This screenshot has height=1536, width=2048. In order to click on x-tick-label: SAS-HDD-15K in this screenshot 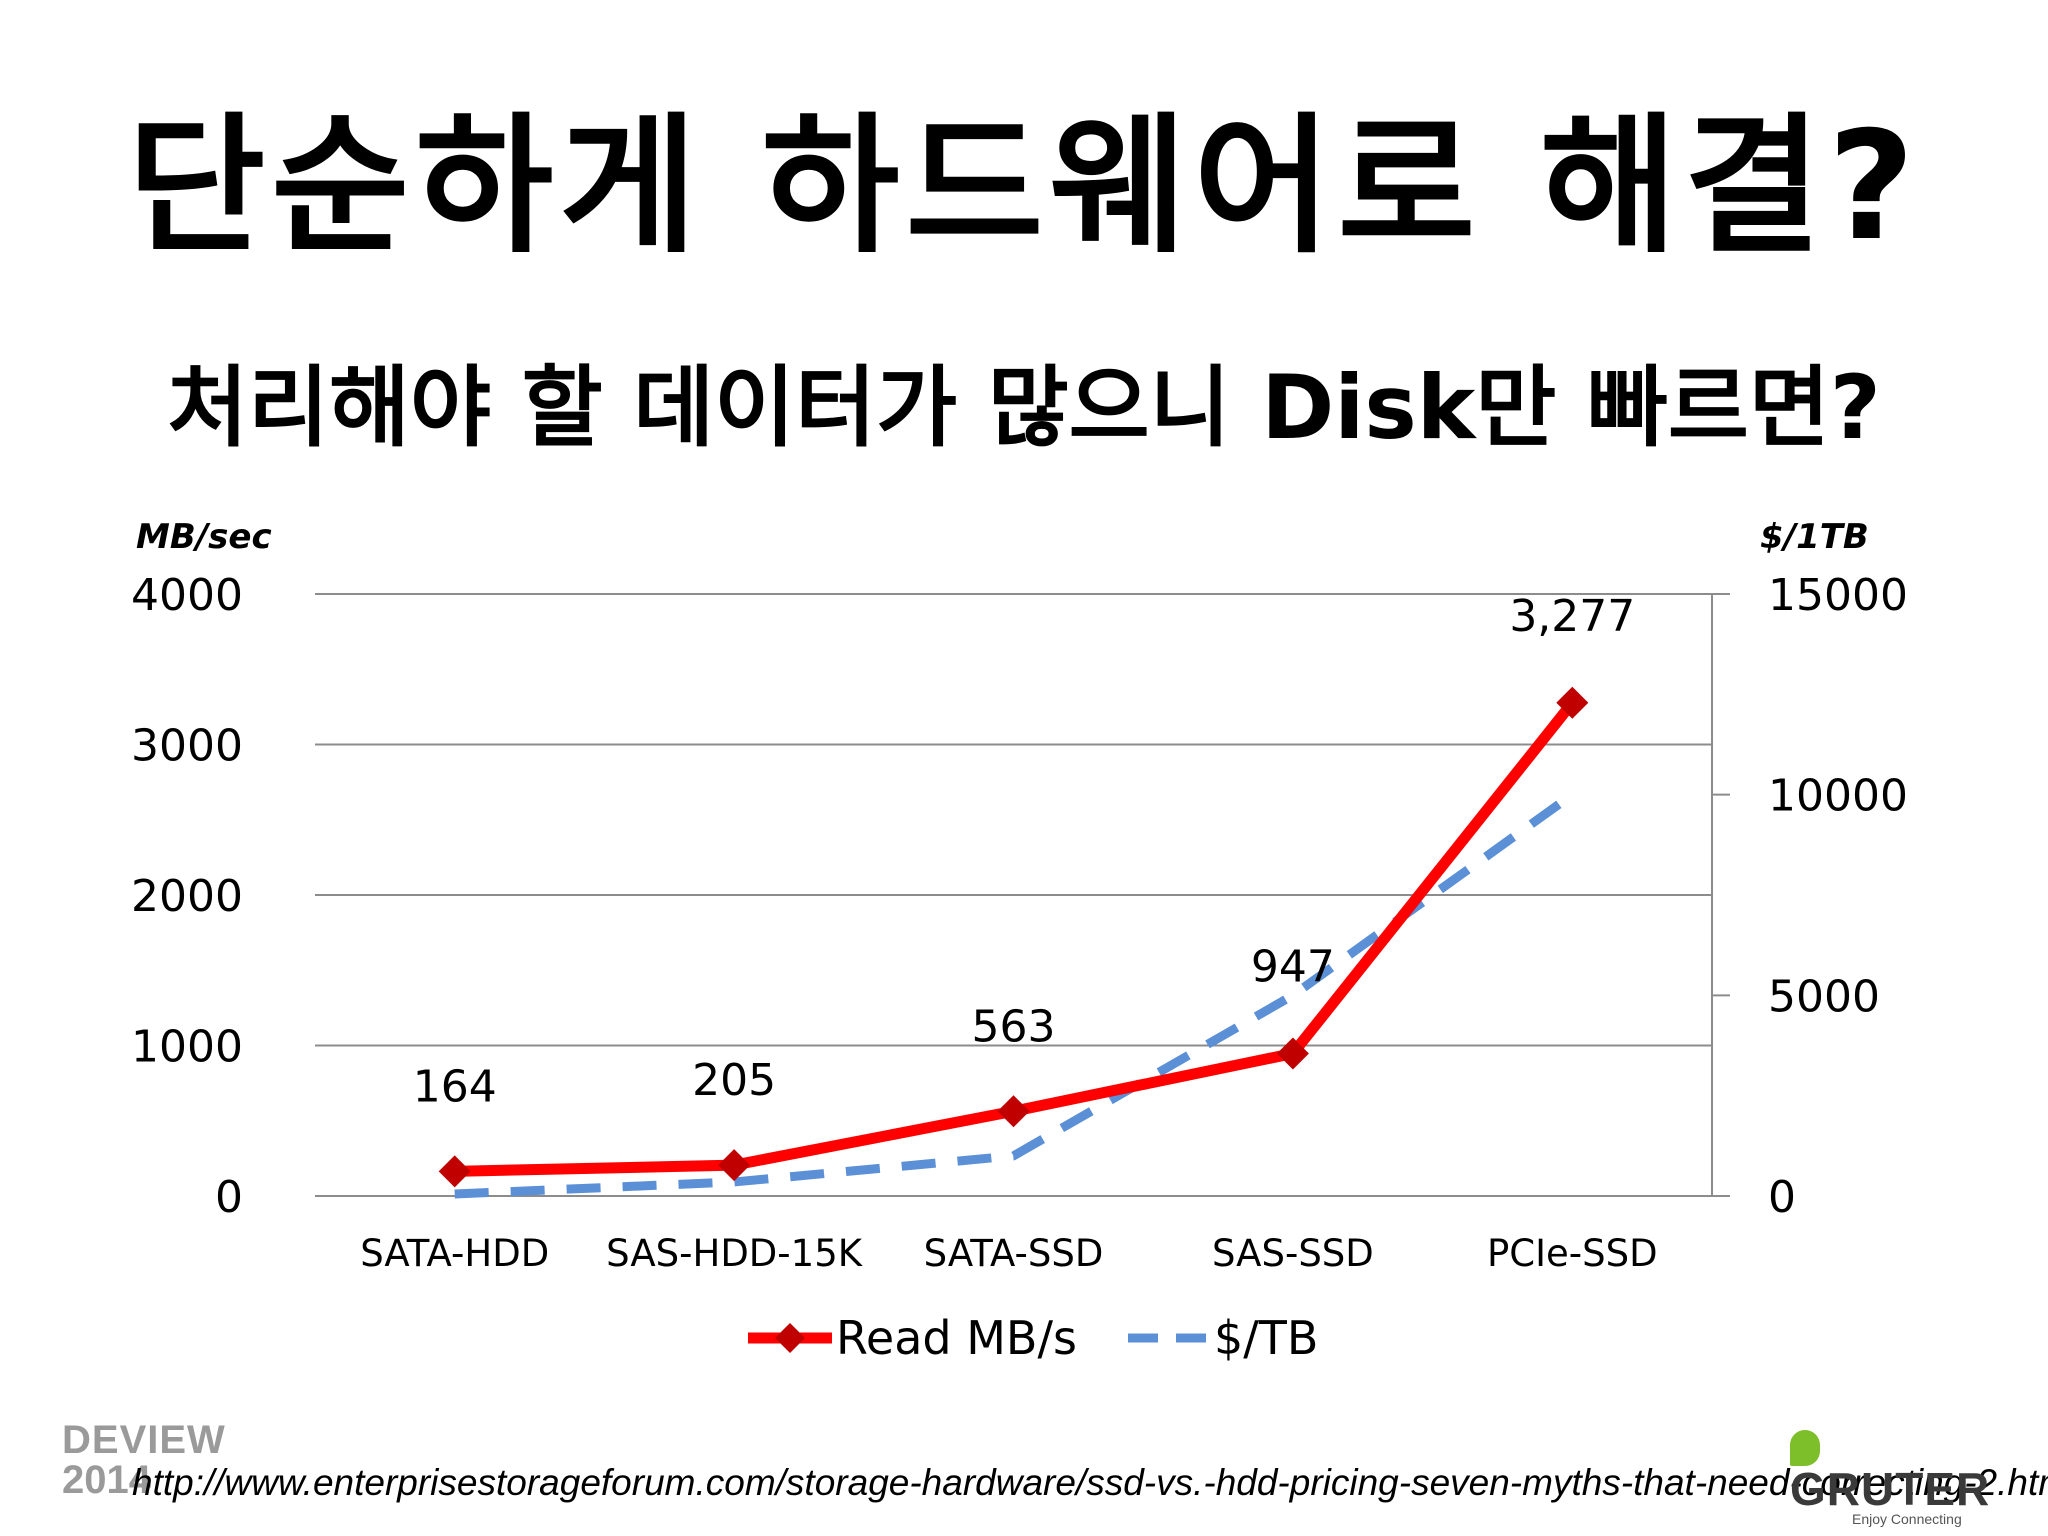, I will do `click(735, 1253)`.